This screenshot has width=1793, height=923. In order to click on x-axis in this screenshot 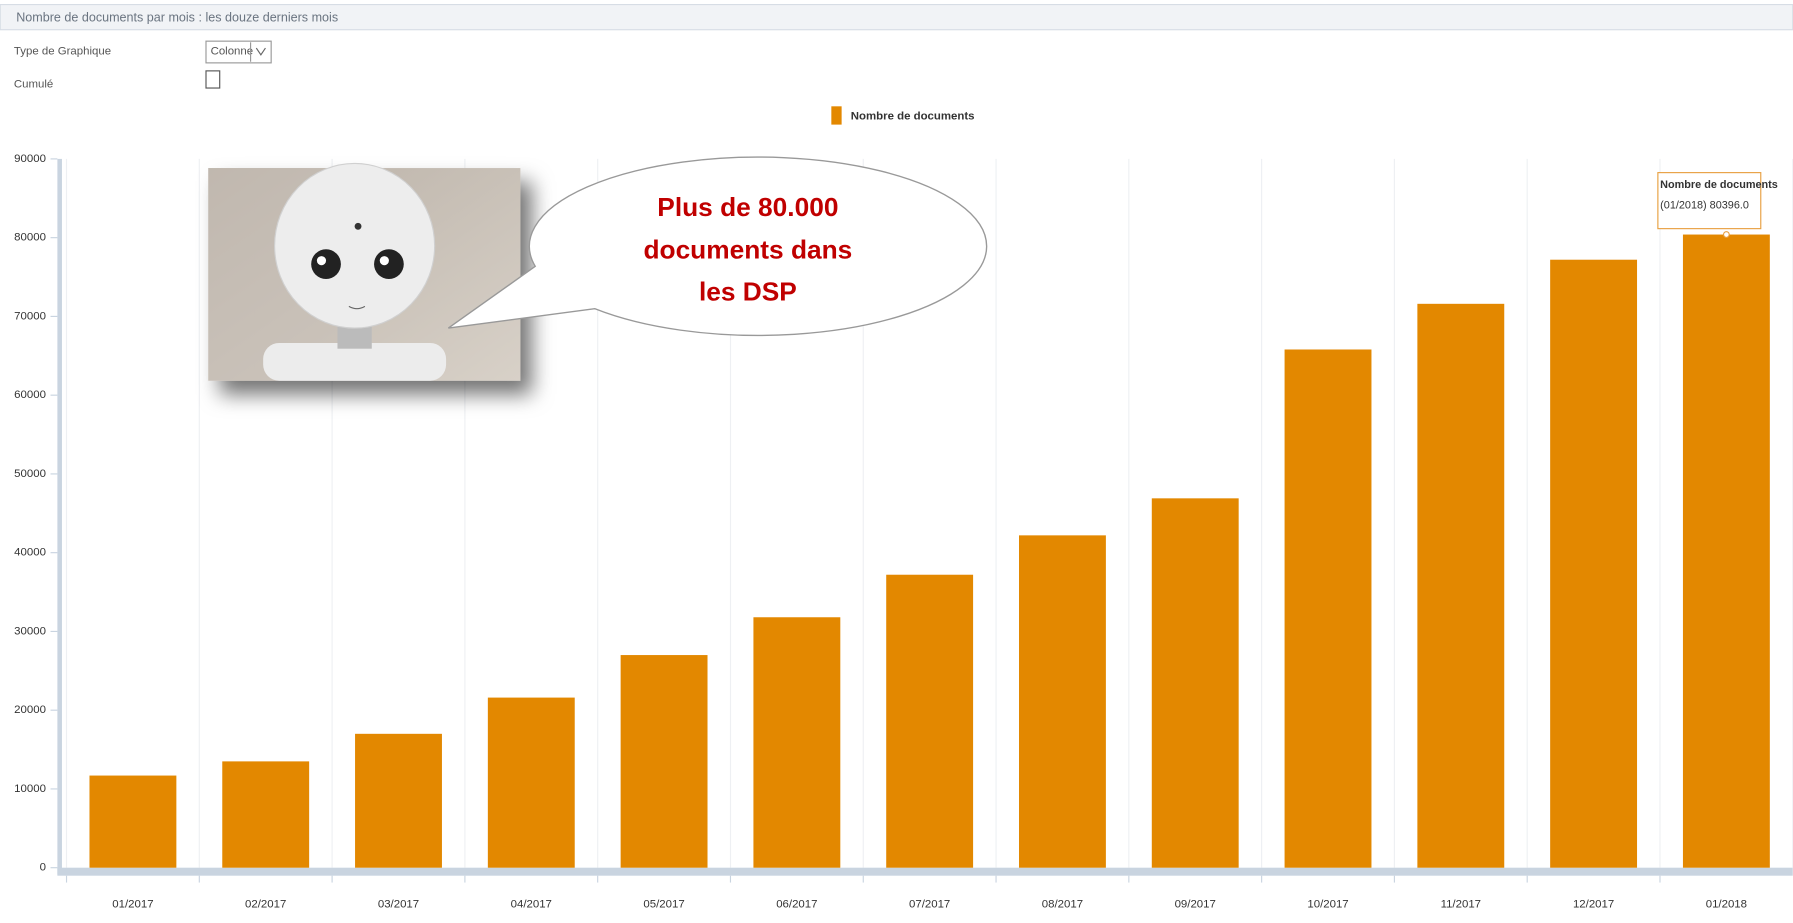, I will do `click(925, 871)`.